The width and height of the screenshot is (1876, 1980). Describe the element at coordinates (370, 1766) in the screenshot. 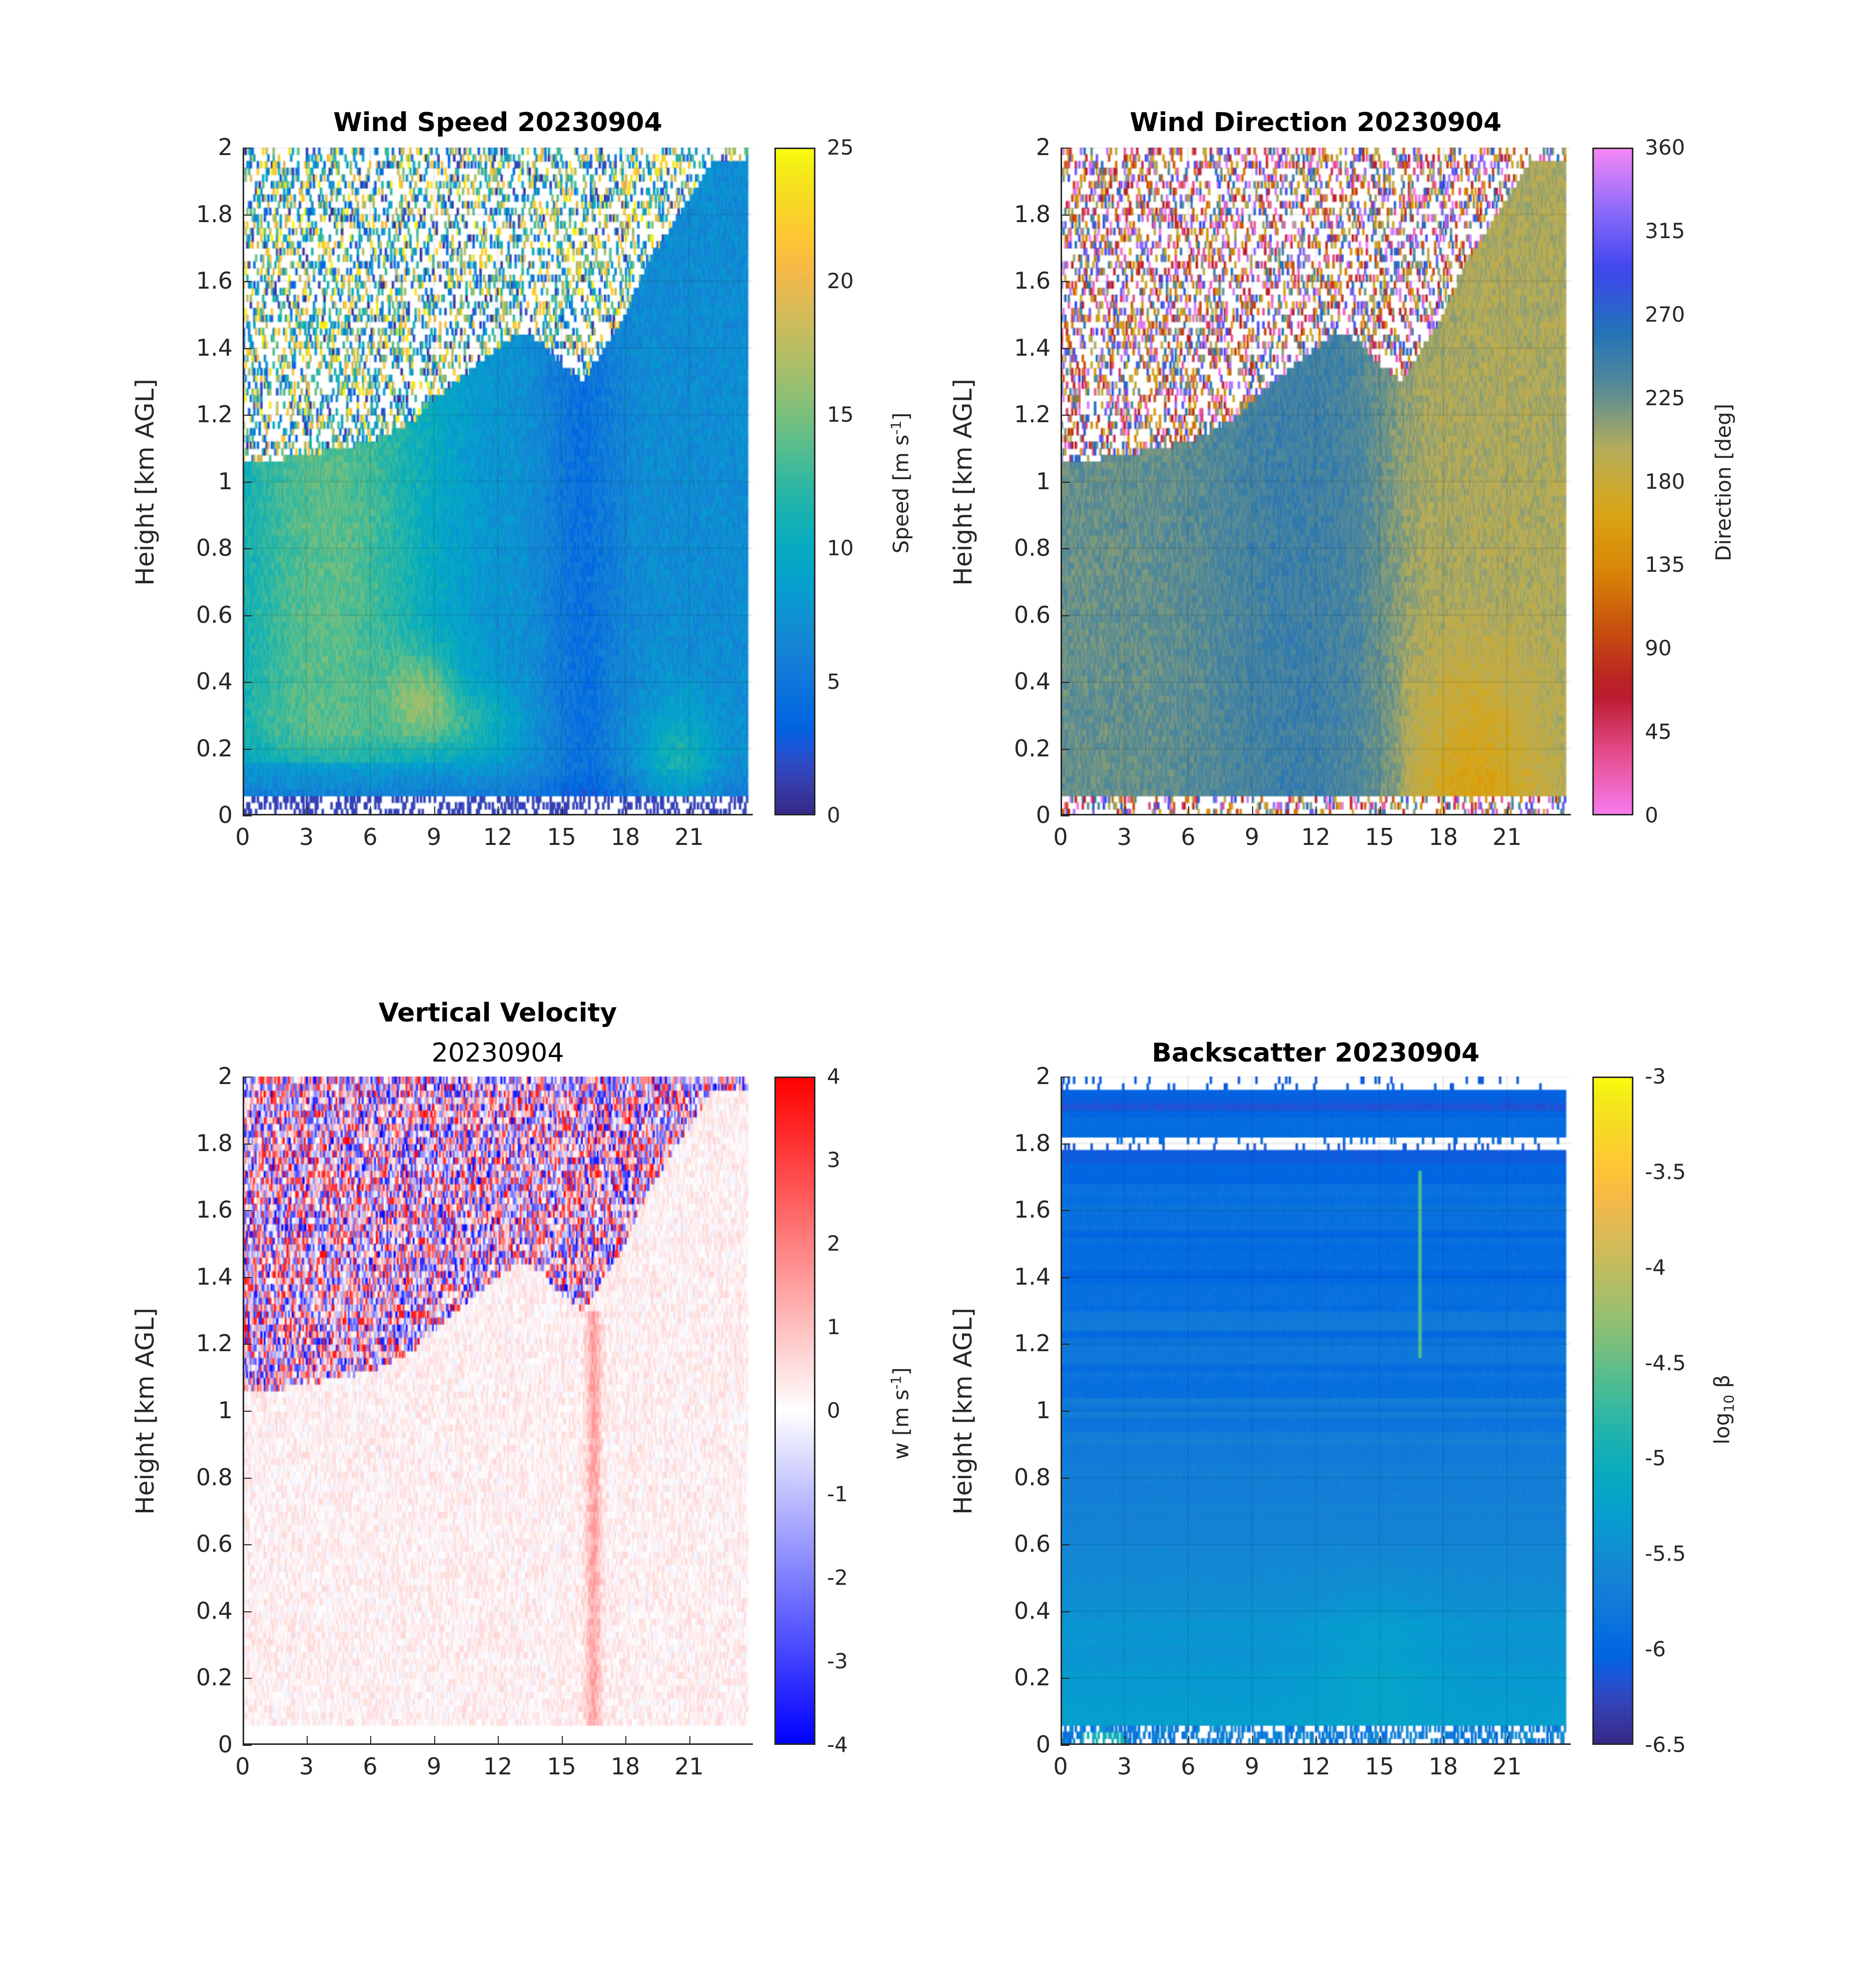

I see `x-tick-label: 6` at that location.